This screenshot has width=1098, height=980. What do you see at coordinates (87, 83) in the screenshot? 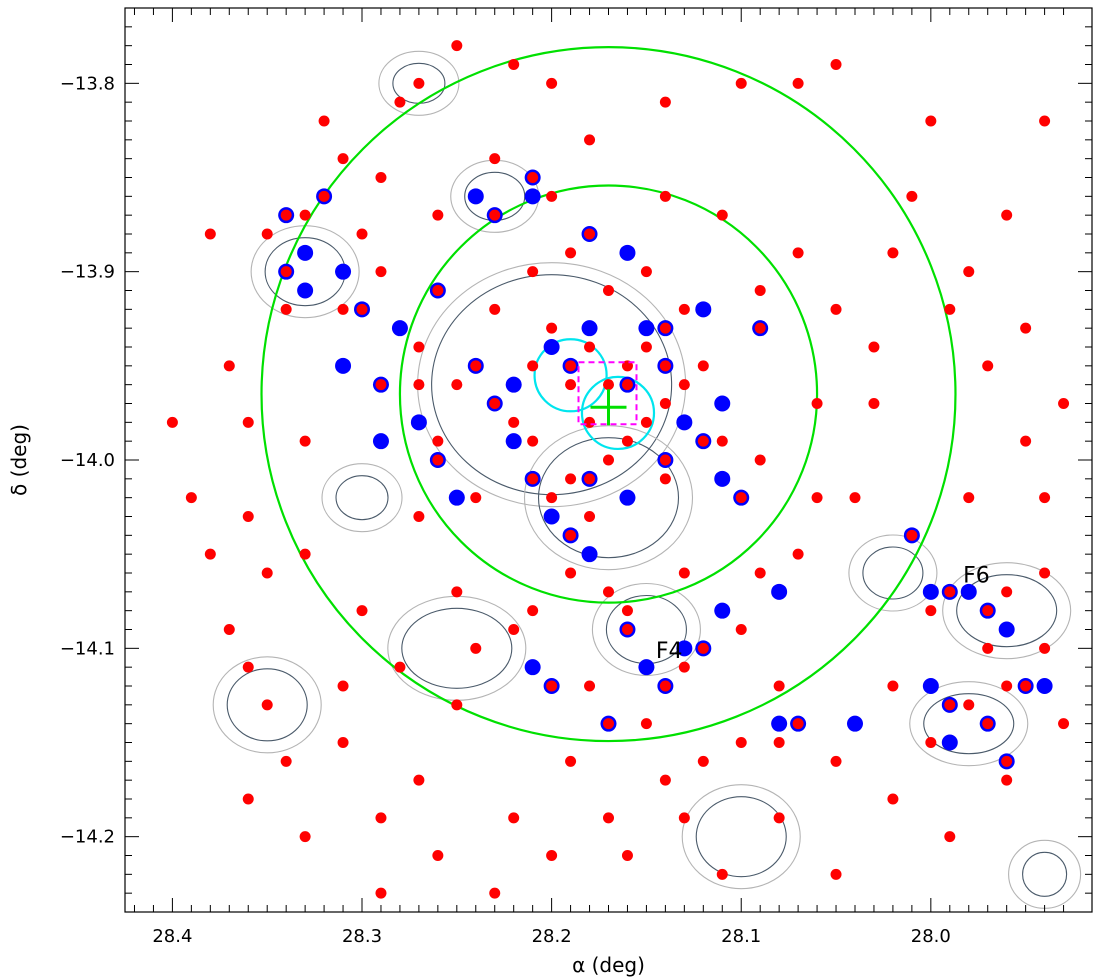
I see `y-tick-label: −13.8` at bounding box center [87, 83].